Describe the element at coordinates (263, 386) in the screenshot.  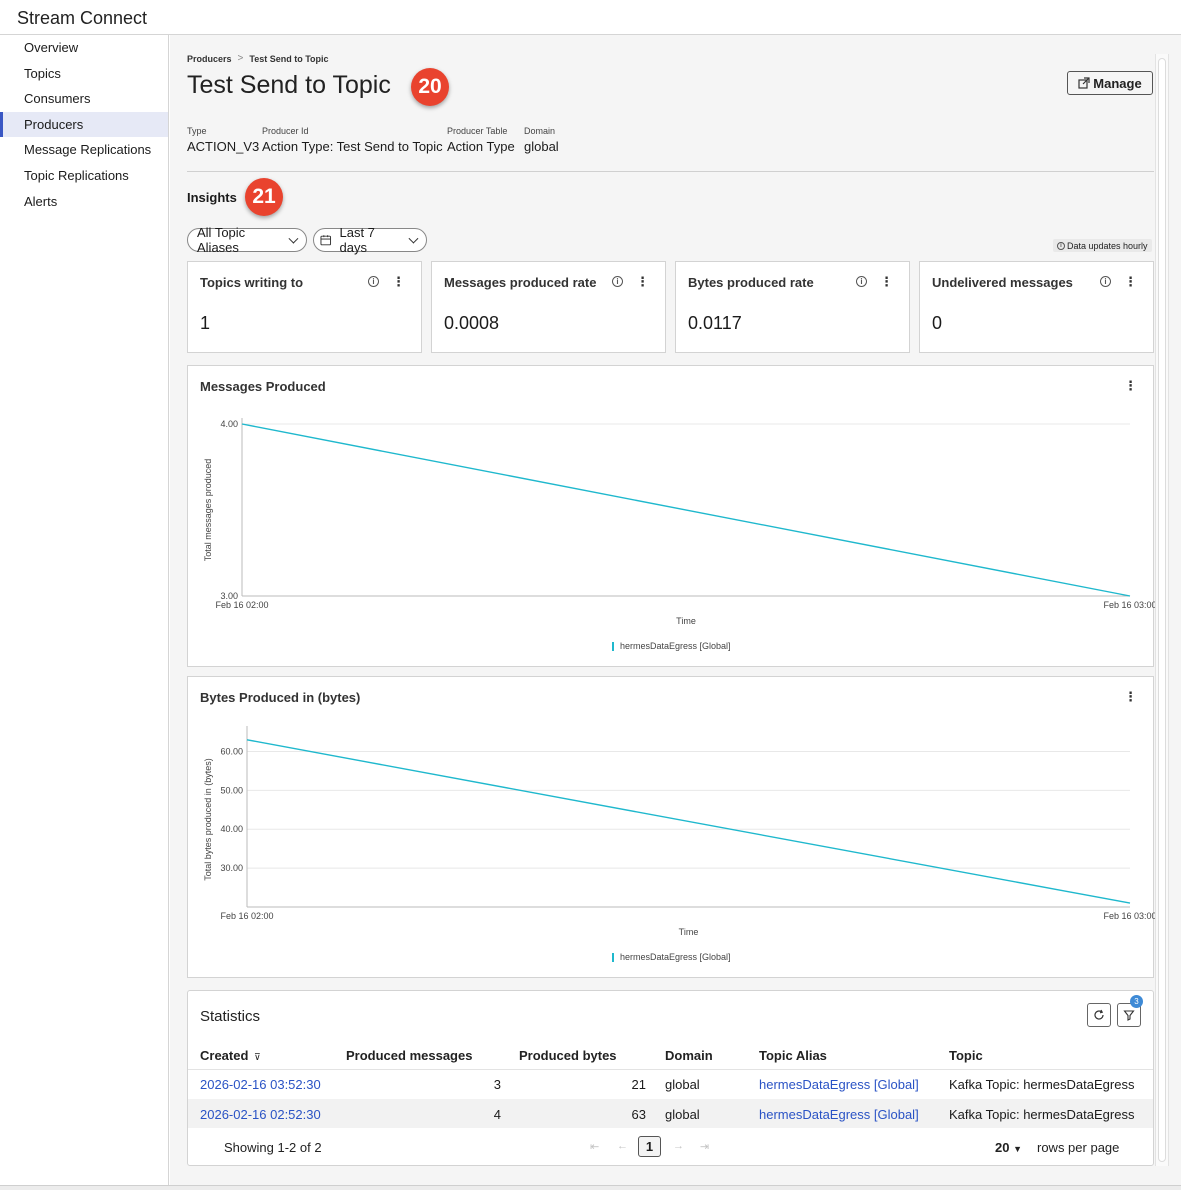
I see `chart-title: Messages Produced` at that location.